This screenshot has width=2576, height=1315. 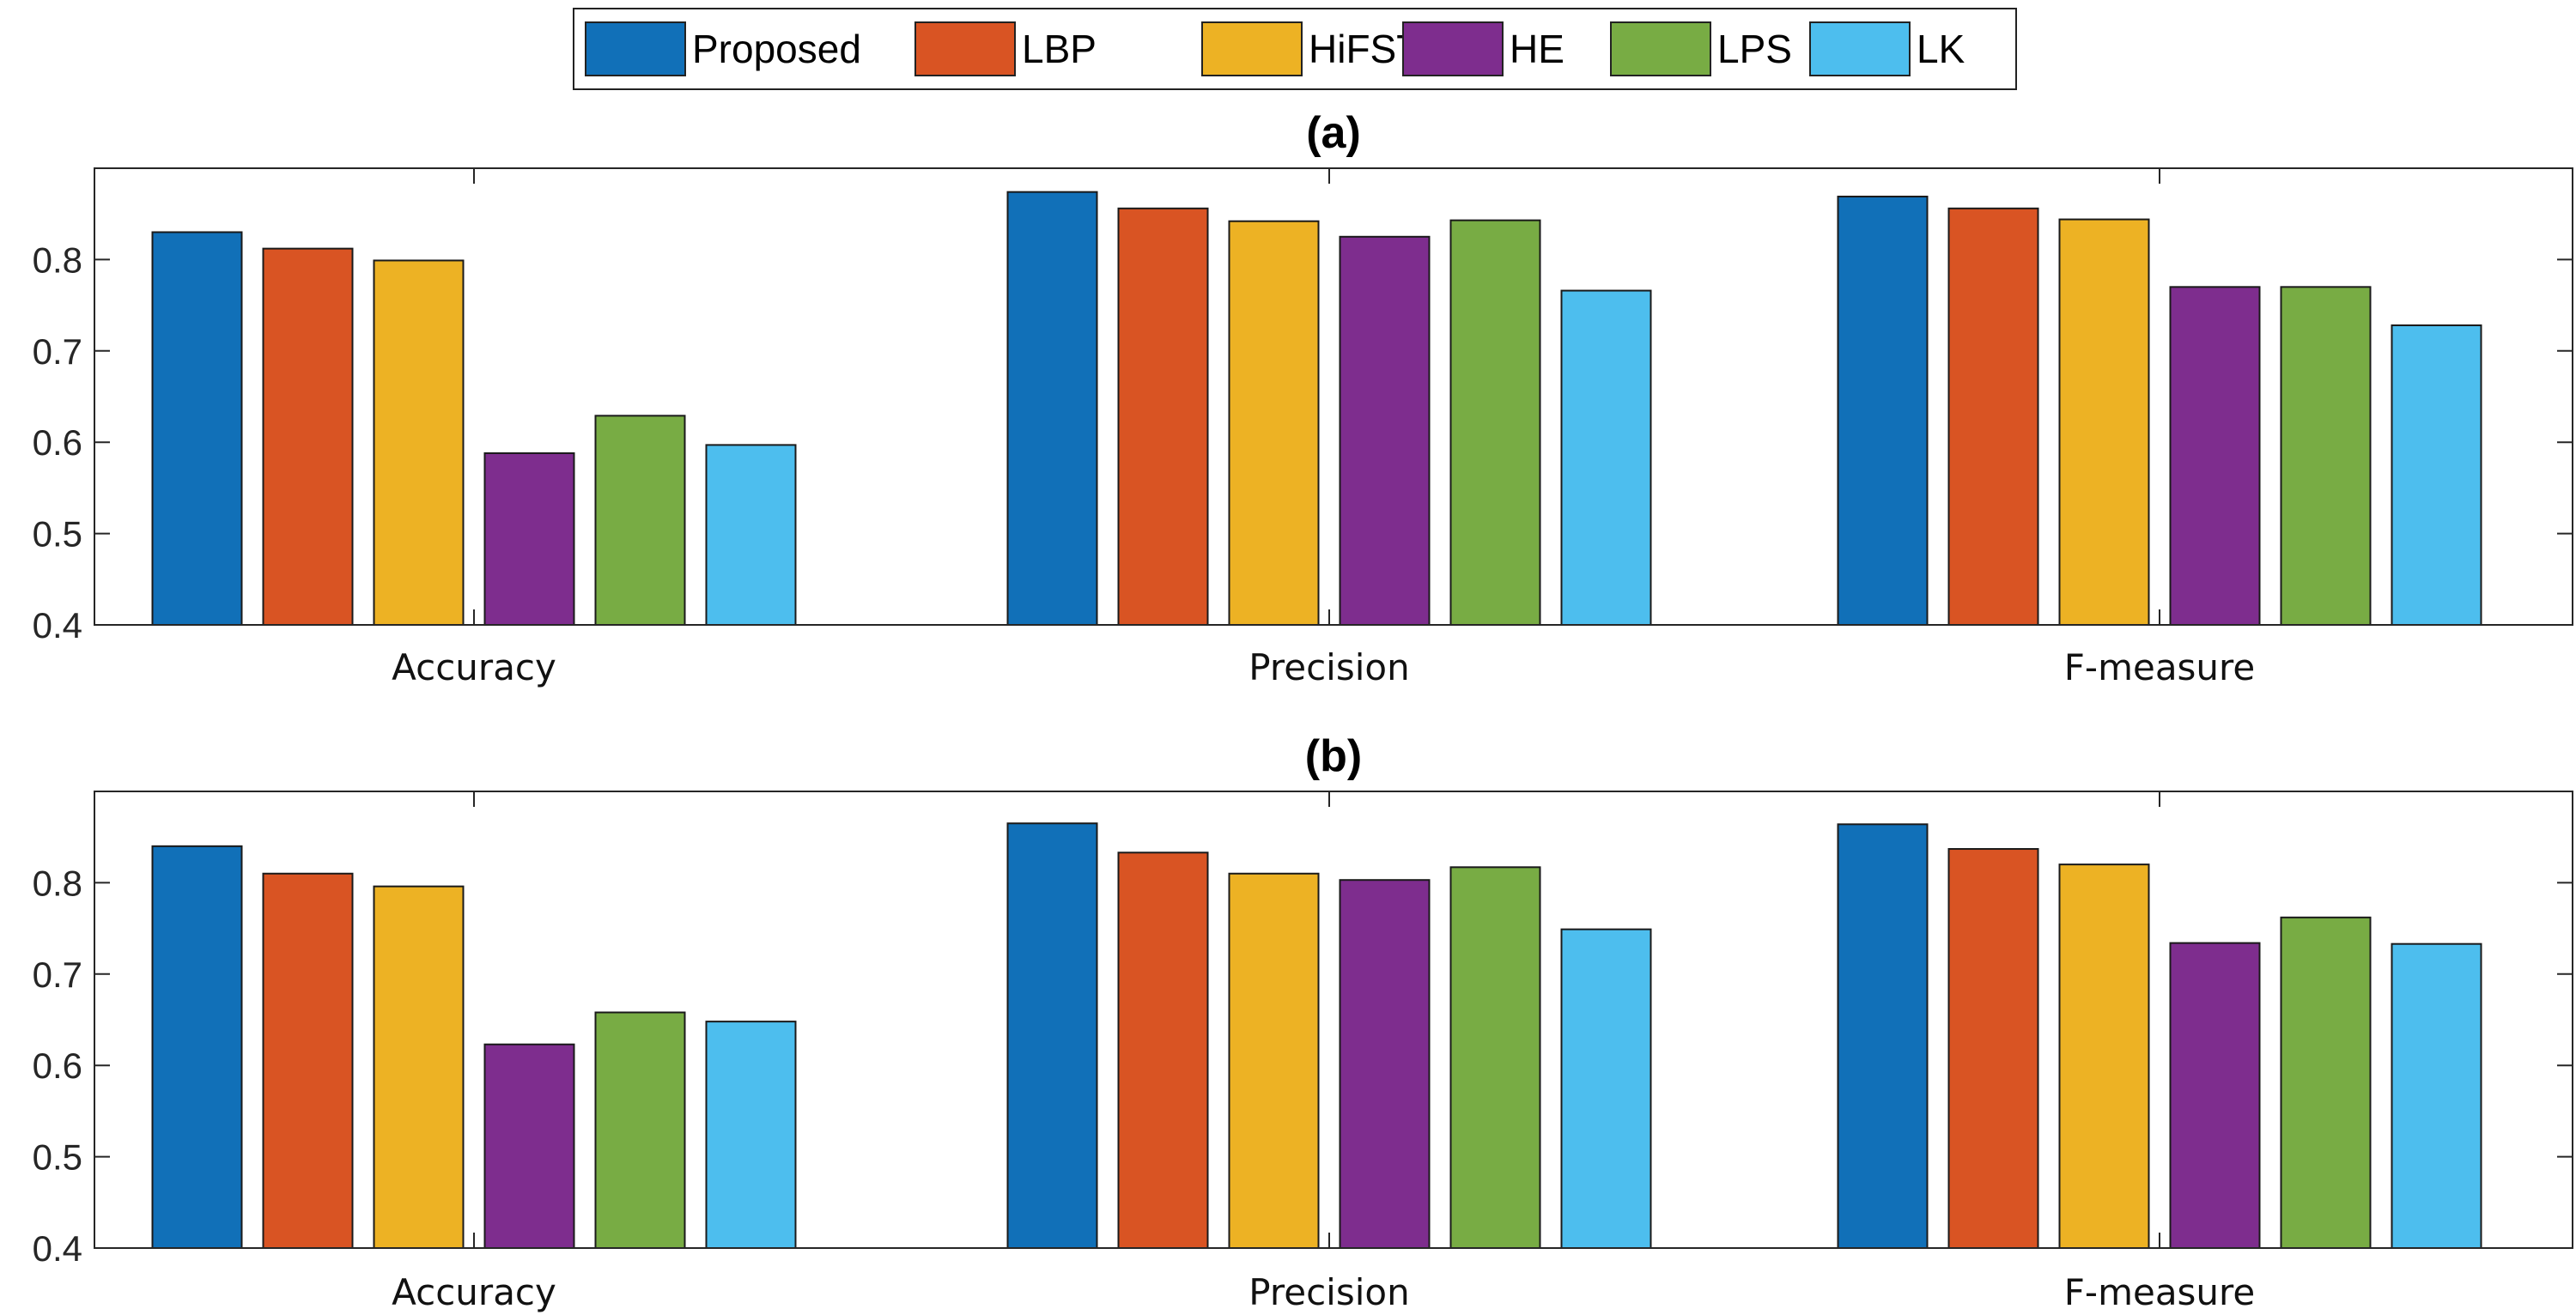 I want to click on category-label-b-f-measure: F-measure, so click(x=2160, y=1292).